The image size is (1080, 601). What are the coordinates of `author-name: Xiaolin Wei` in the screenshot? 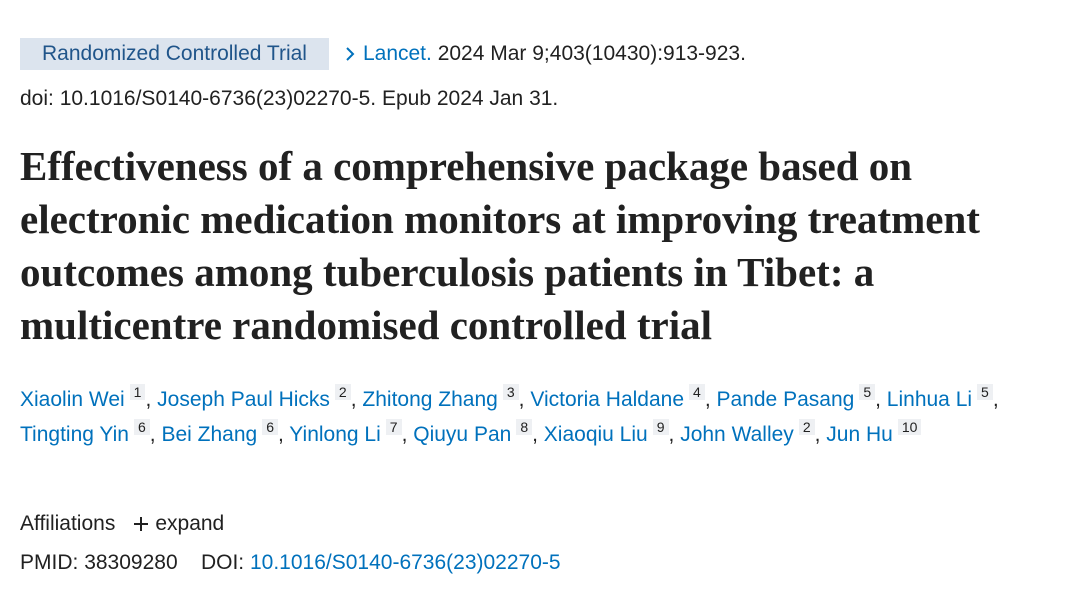 It's located at (72, 399).